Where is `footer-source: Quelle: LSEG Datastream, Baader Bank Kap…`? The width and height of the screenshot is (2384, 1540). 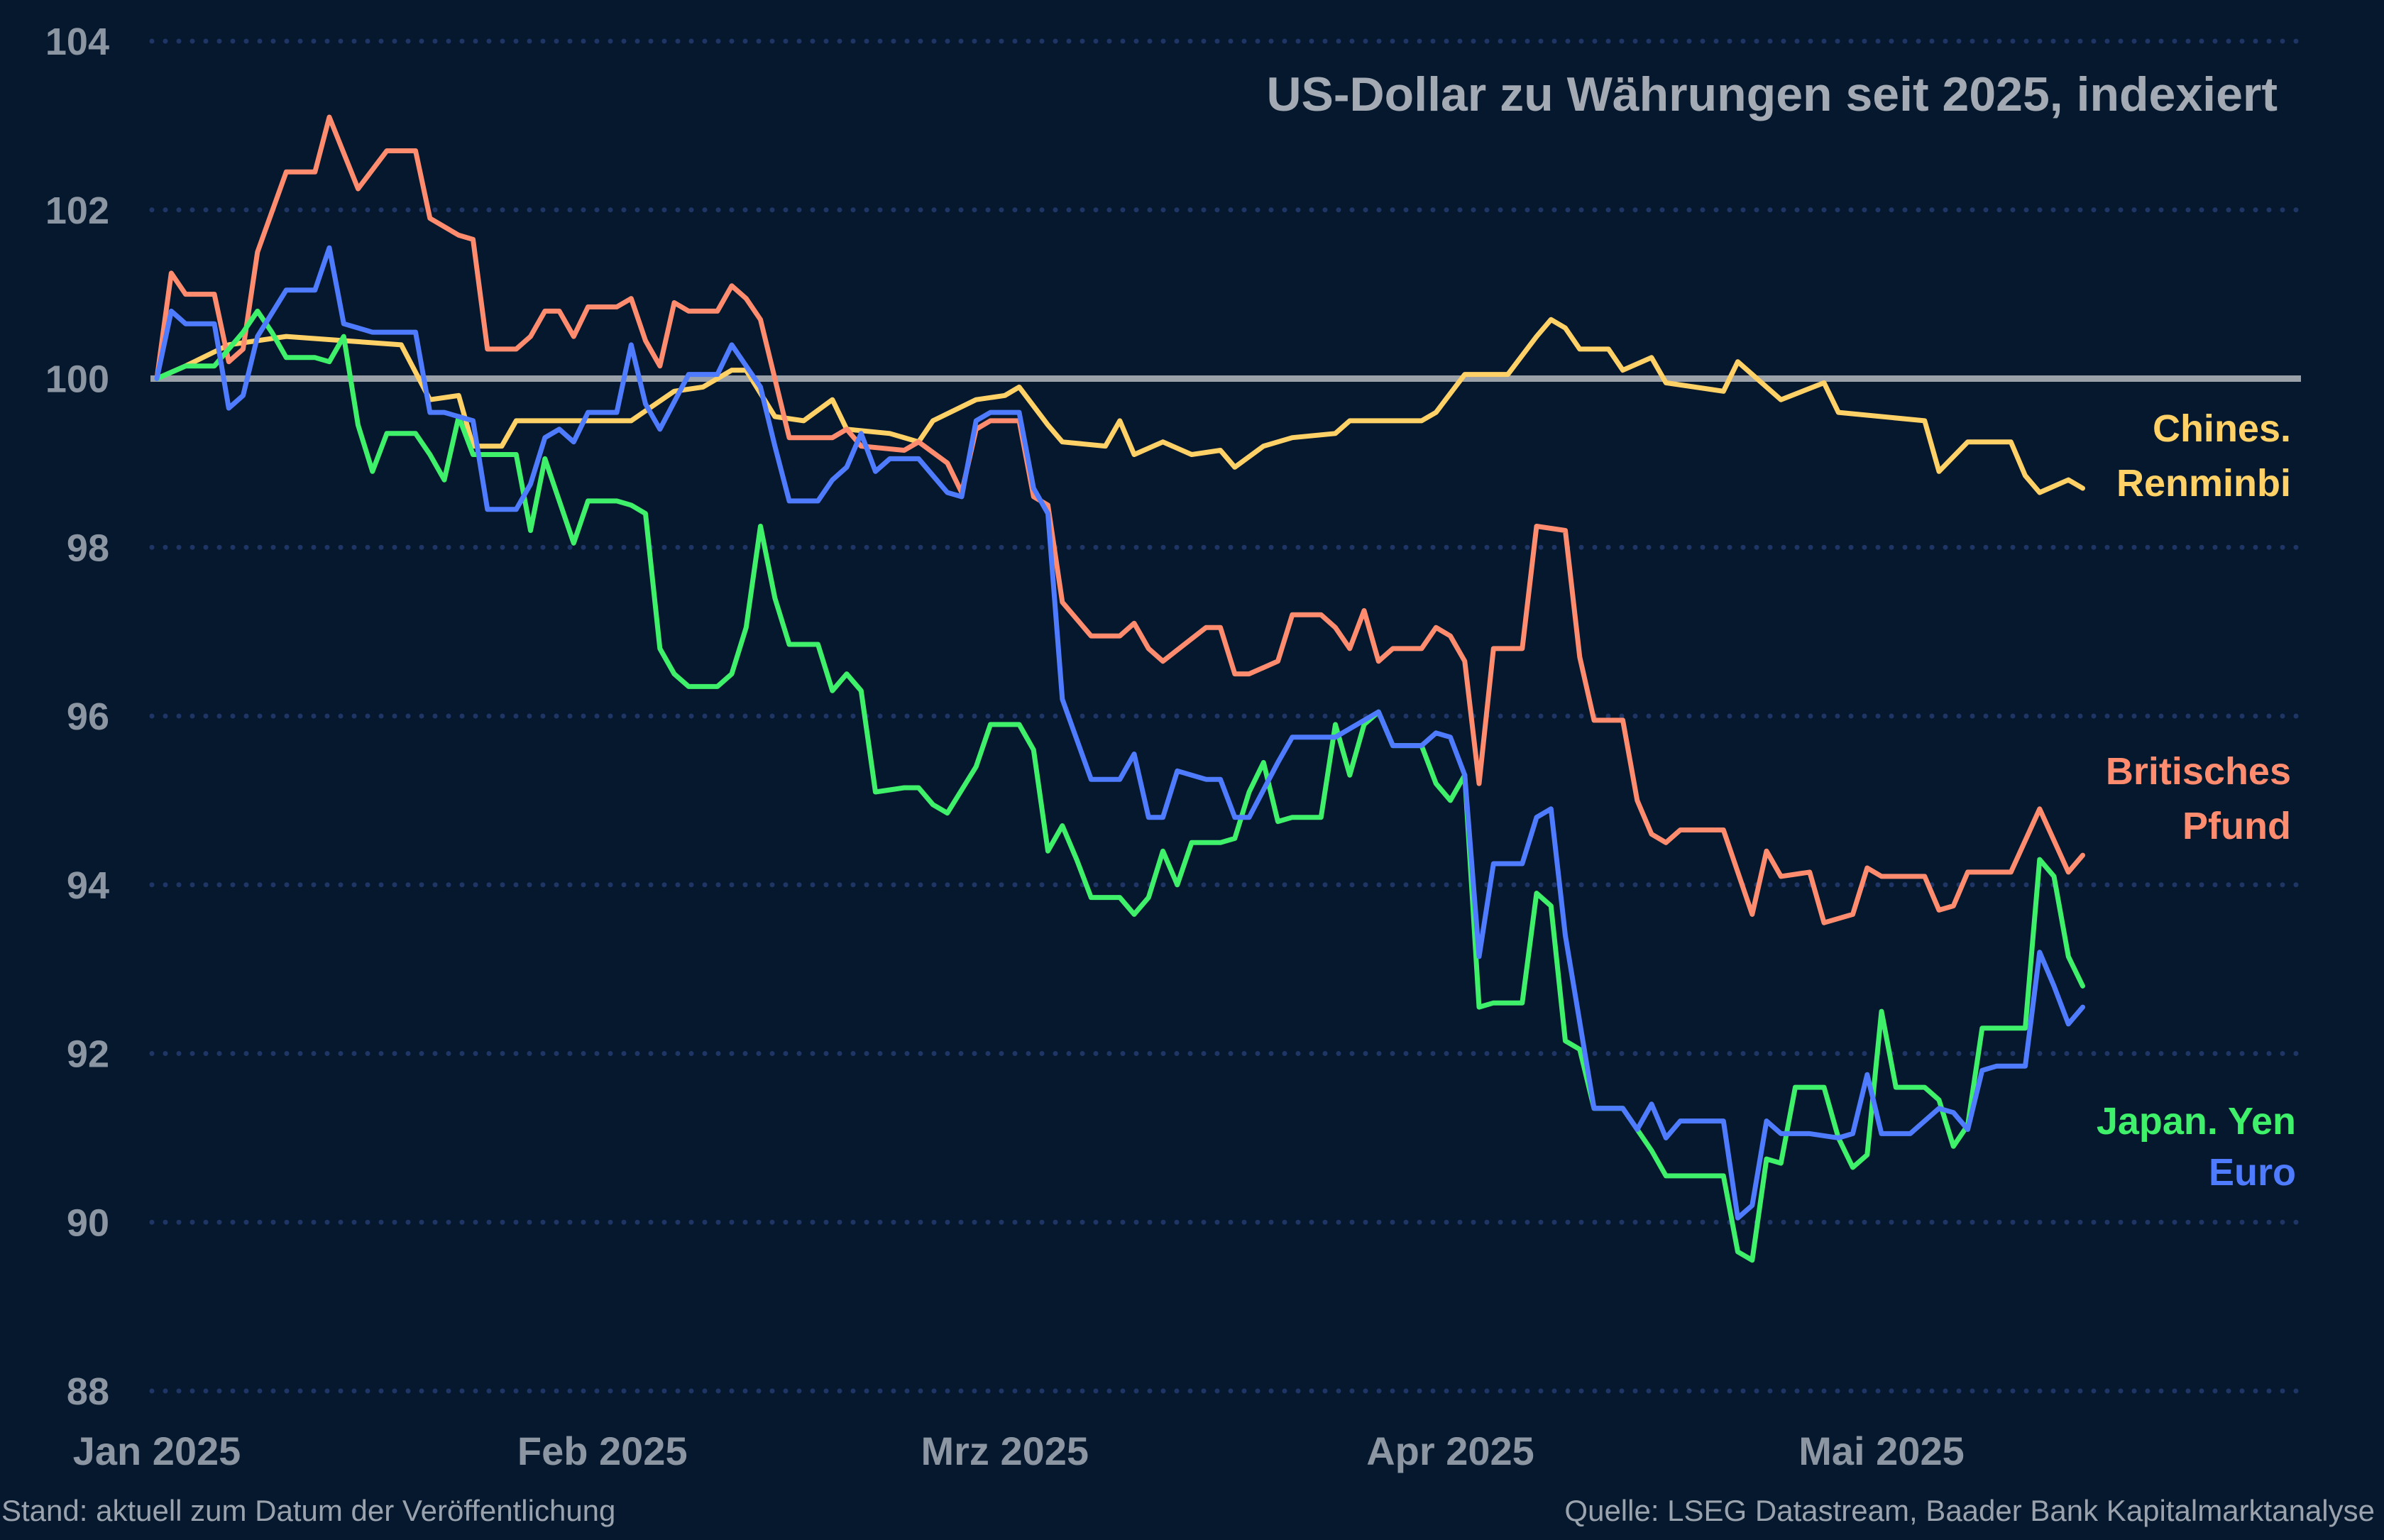
footer-source: Quelle: LSEG Datastream, Baader Bank Kap… is located at coordinates (1970, 1511).